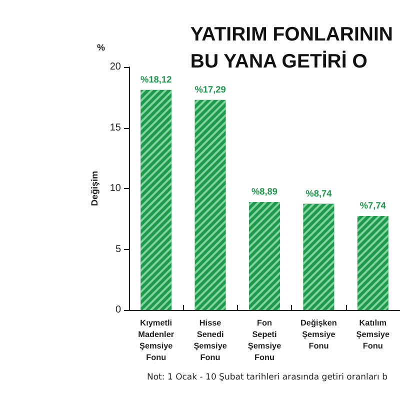 This screenshot has width=400, height=400. I want to click on data-label: %8,89, so click(264, 191).